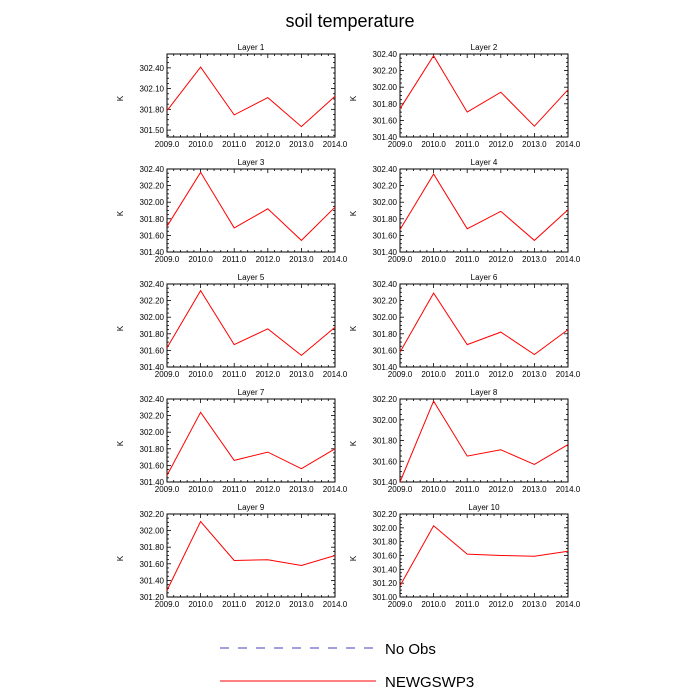 The image size is (700, 700). Describe the element at coordinates (385, 597) in the screenshot. I see `y-tick-label: 301.00` at that location.